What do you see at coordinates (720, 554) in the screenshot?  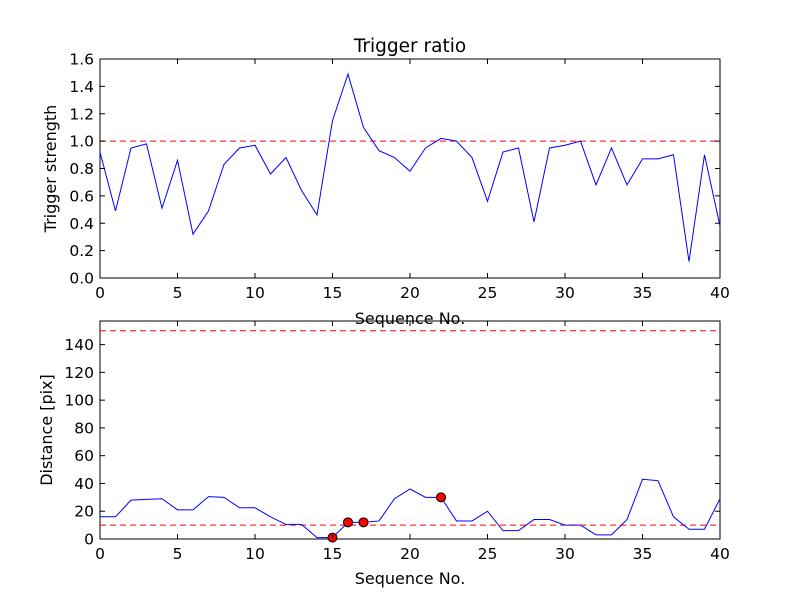 I see `bottom-x-tick-label: 40` at bounding box center [720, 554].